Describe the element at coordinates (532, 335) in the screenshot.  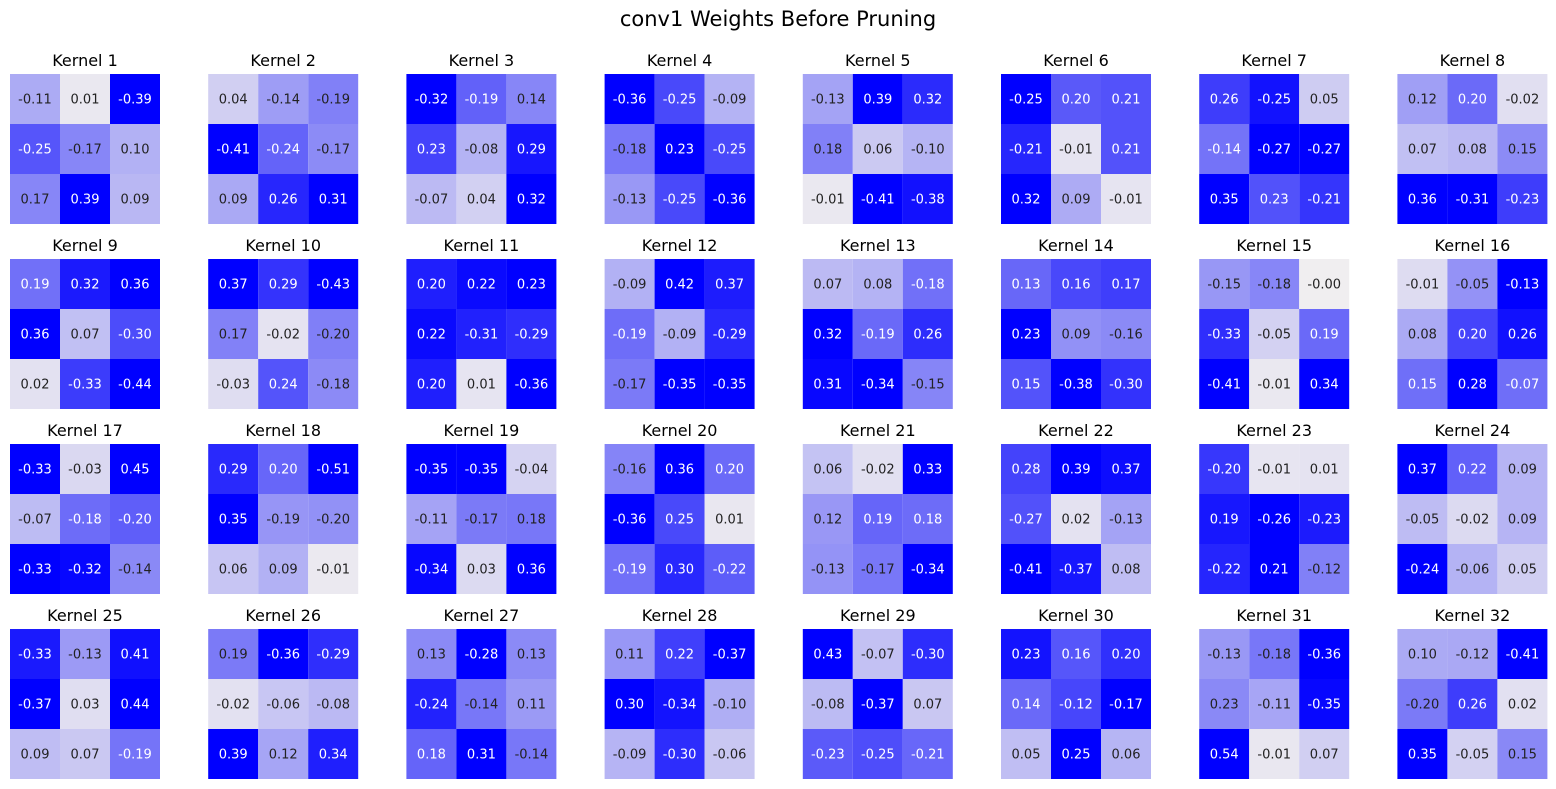
I see `cell-value-label: -0.29` at that location.